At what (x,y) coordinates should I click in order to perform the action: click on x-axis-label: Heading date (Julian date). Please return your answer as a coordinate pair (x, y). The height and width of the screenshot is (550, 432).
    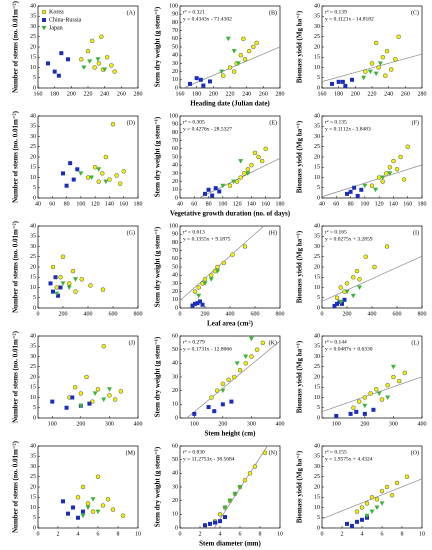
    Looking at the image, I should click on (230, 104).